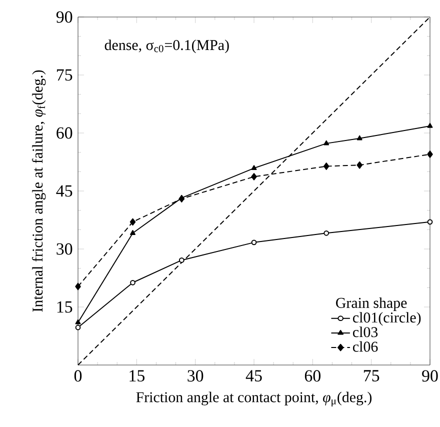 This screenshot has width=440, height=427. I want to click on y-tick-label: 15, so click(64, 307).